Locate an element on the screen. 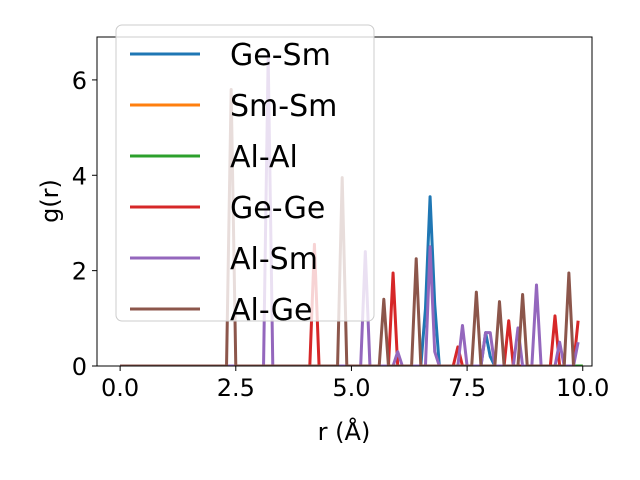 This screenshot has width=640, height=480. x-tick-label: 5.0 is located at coordinates (351, 388).